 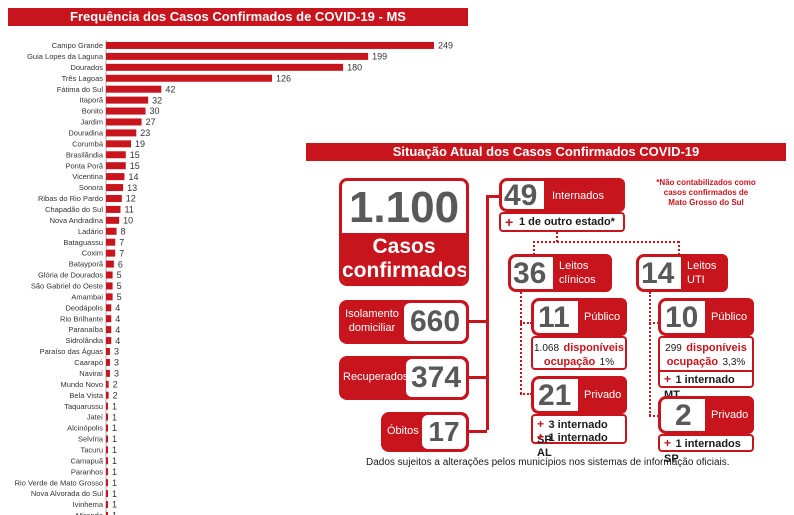 What do you see at coordinates (493, 196) in the screenshot?
I see `connector-internados` at bounding box center [493, 196].